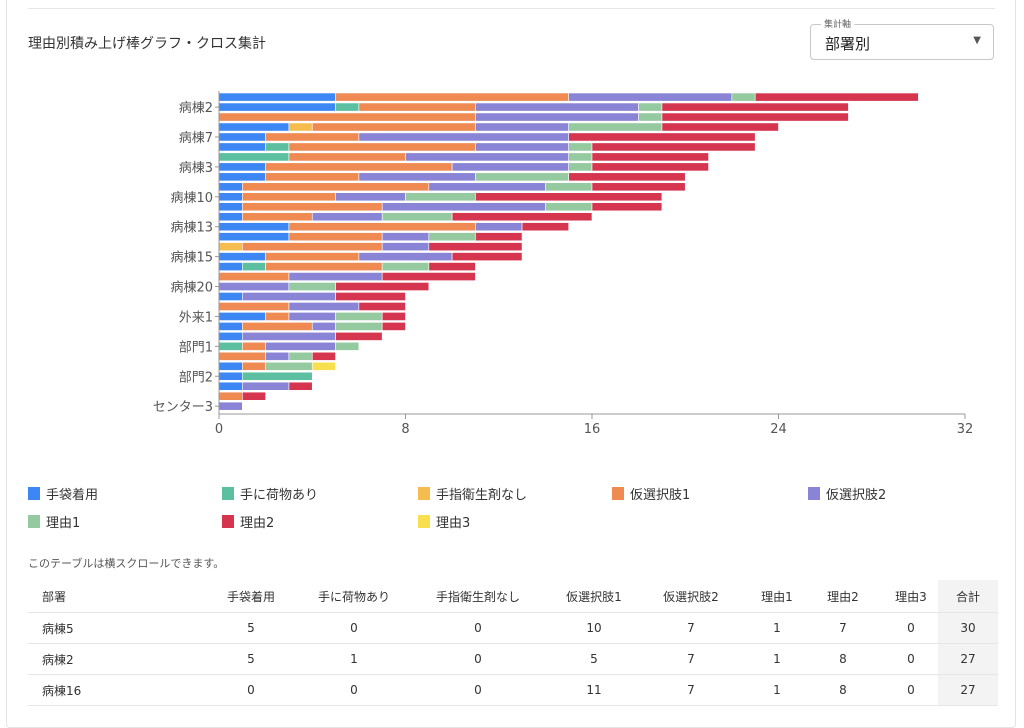 This screenshot has height=728, width=1024. I want to click on aggregation-axis-select: 集計軸 部署別 ▼, so click(902, 38).